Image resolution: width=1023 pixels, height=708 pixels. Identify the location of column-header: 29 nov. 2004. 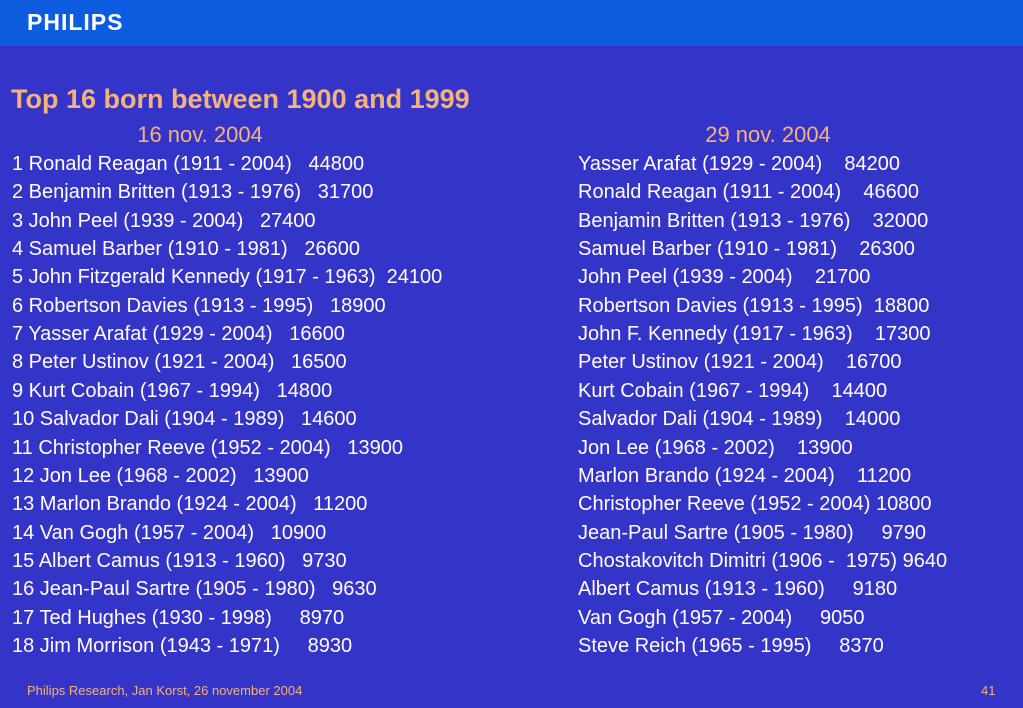
(768, 134).